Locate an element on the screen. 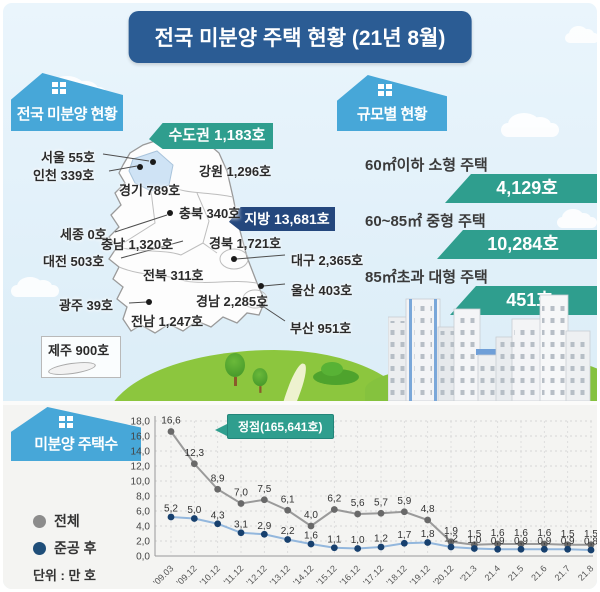 The width and height of the screenshot is (600, 592). svg-text: 1,0 is located at coordinates (358, 540).